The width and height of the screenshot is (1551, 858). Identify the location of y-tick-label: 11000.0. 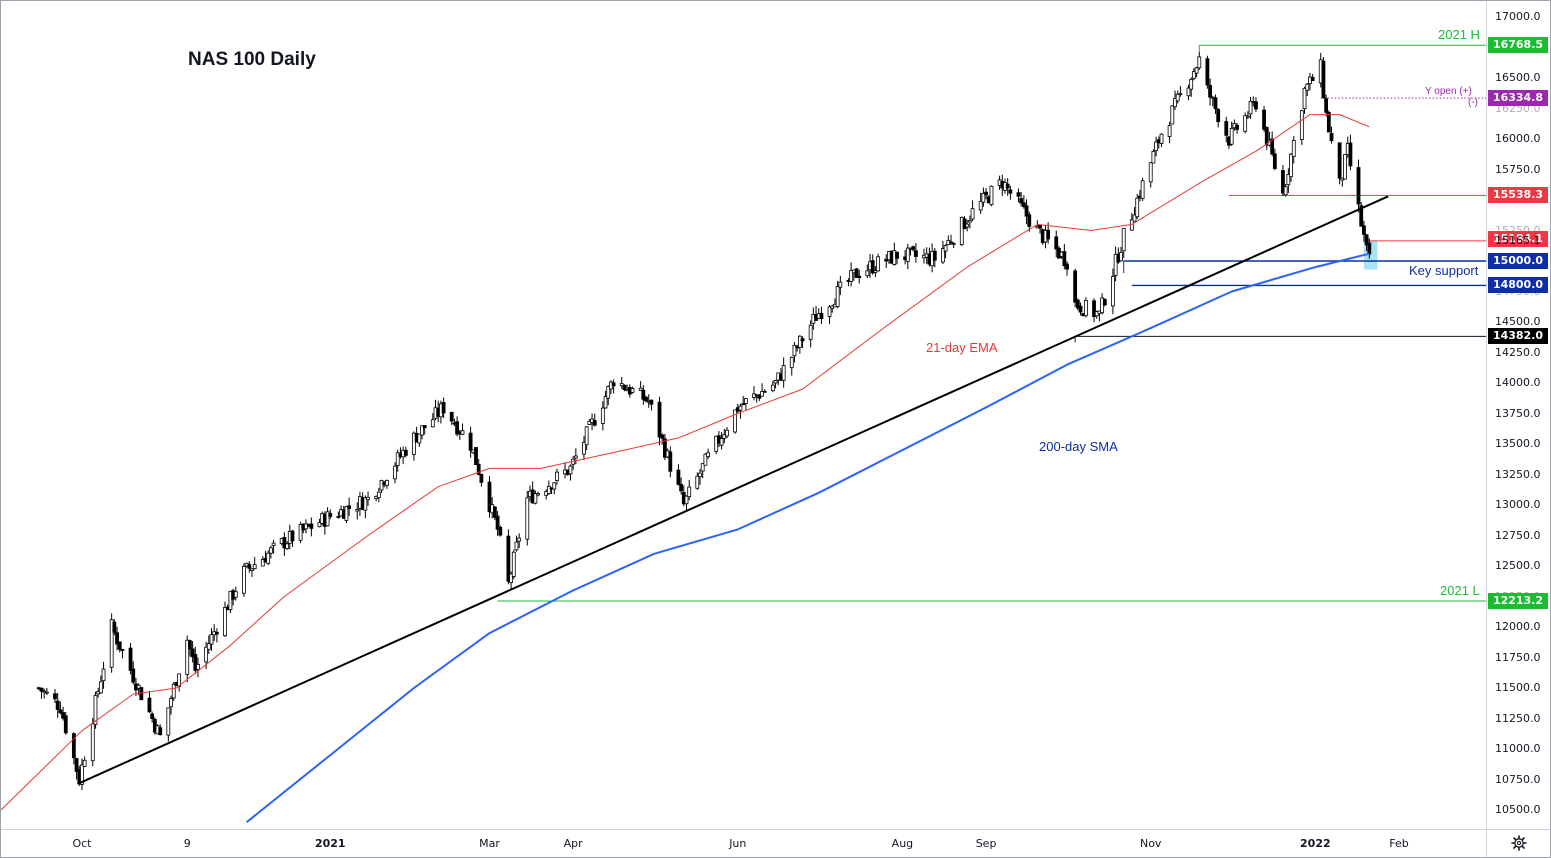
(1518, 748).